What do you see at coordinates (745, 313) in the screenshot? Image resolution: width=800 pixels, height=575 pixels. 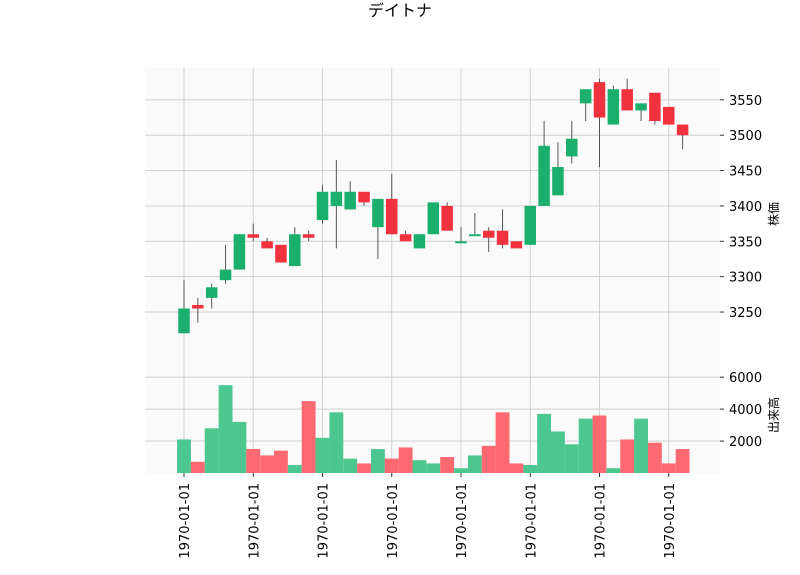 I see `price-tick-label: 3250` at bounding box center [745, 313].